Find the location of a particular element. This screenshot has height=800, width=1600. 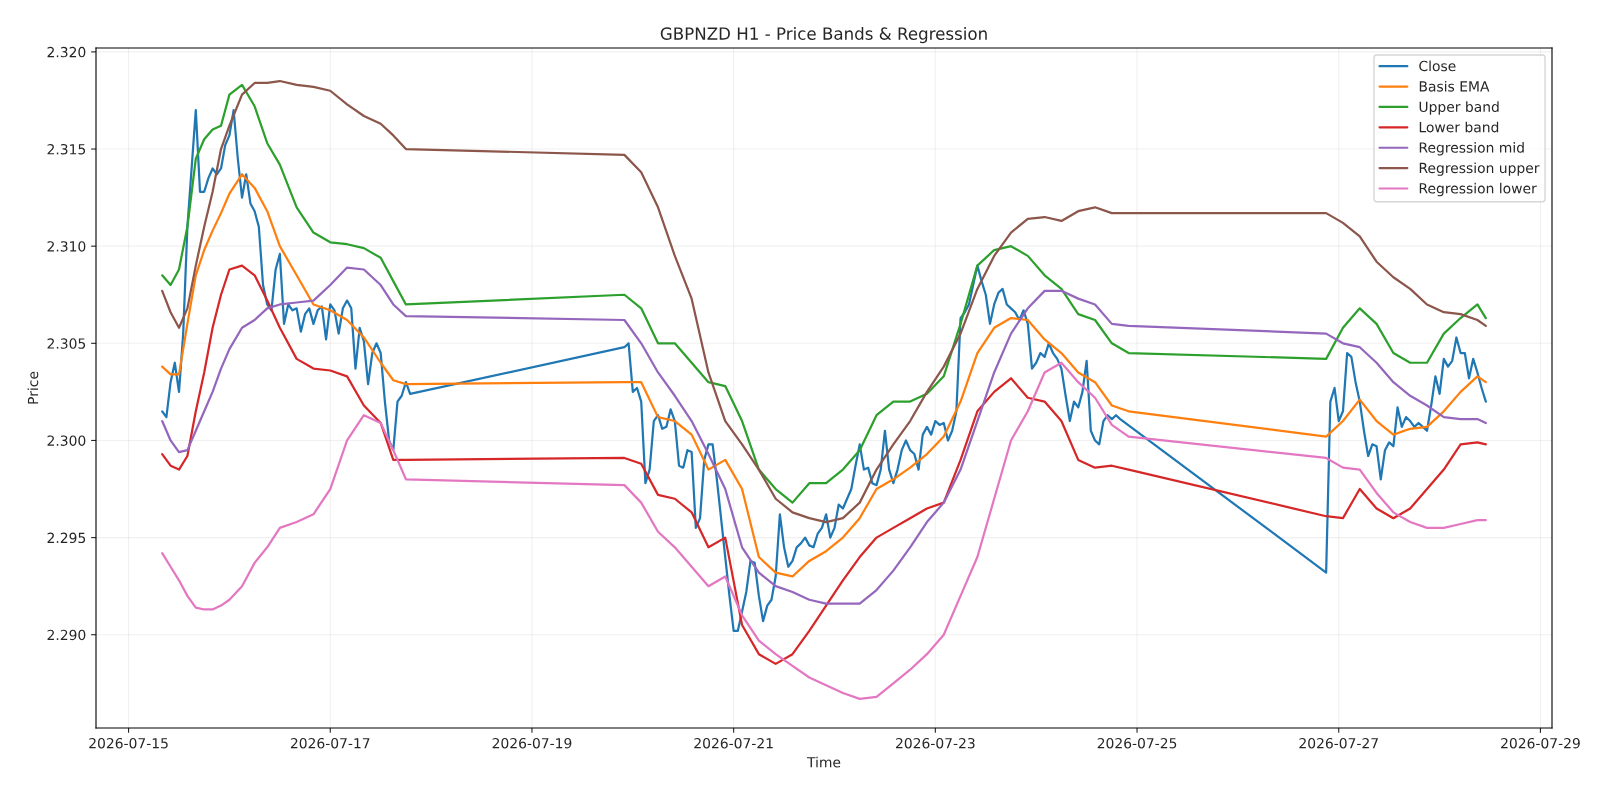

legend-label: Regression lower is located at coordinates (1478, 189).